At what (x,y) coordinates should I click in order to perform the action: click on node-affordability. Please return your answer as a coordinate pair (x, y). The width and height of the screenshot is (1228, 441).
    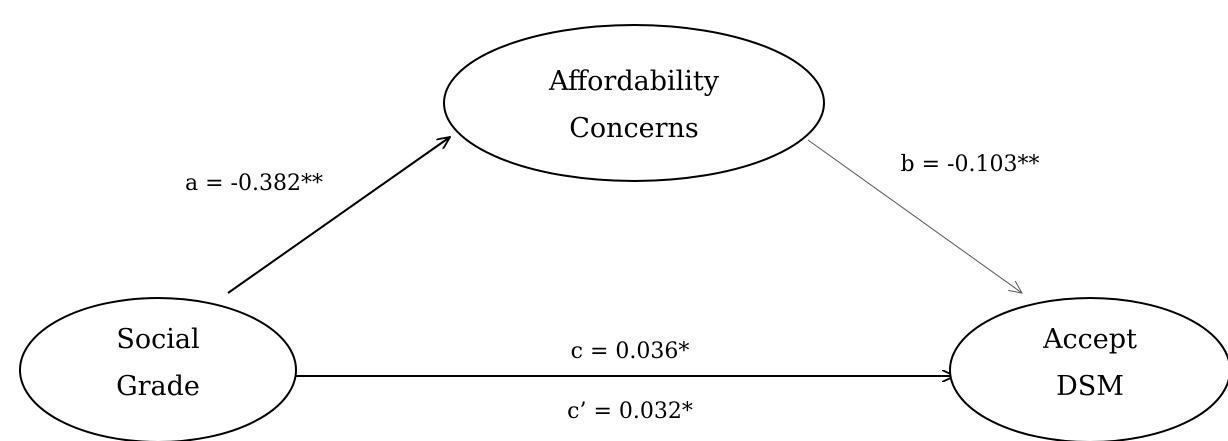
    Looking at the image, I should click on (634, 103).